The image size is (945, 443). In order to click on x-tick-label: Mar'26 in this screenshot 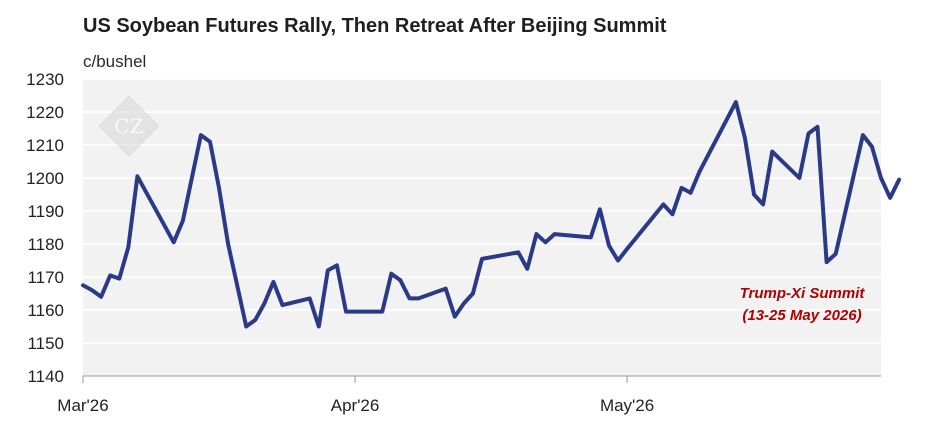, I will do `click(82, 405)`.